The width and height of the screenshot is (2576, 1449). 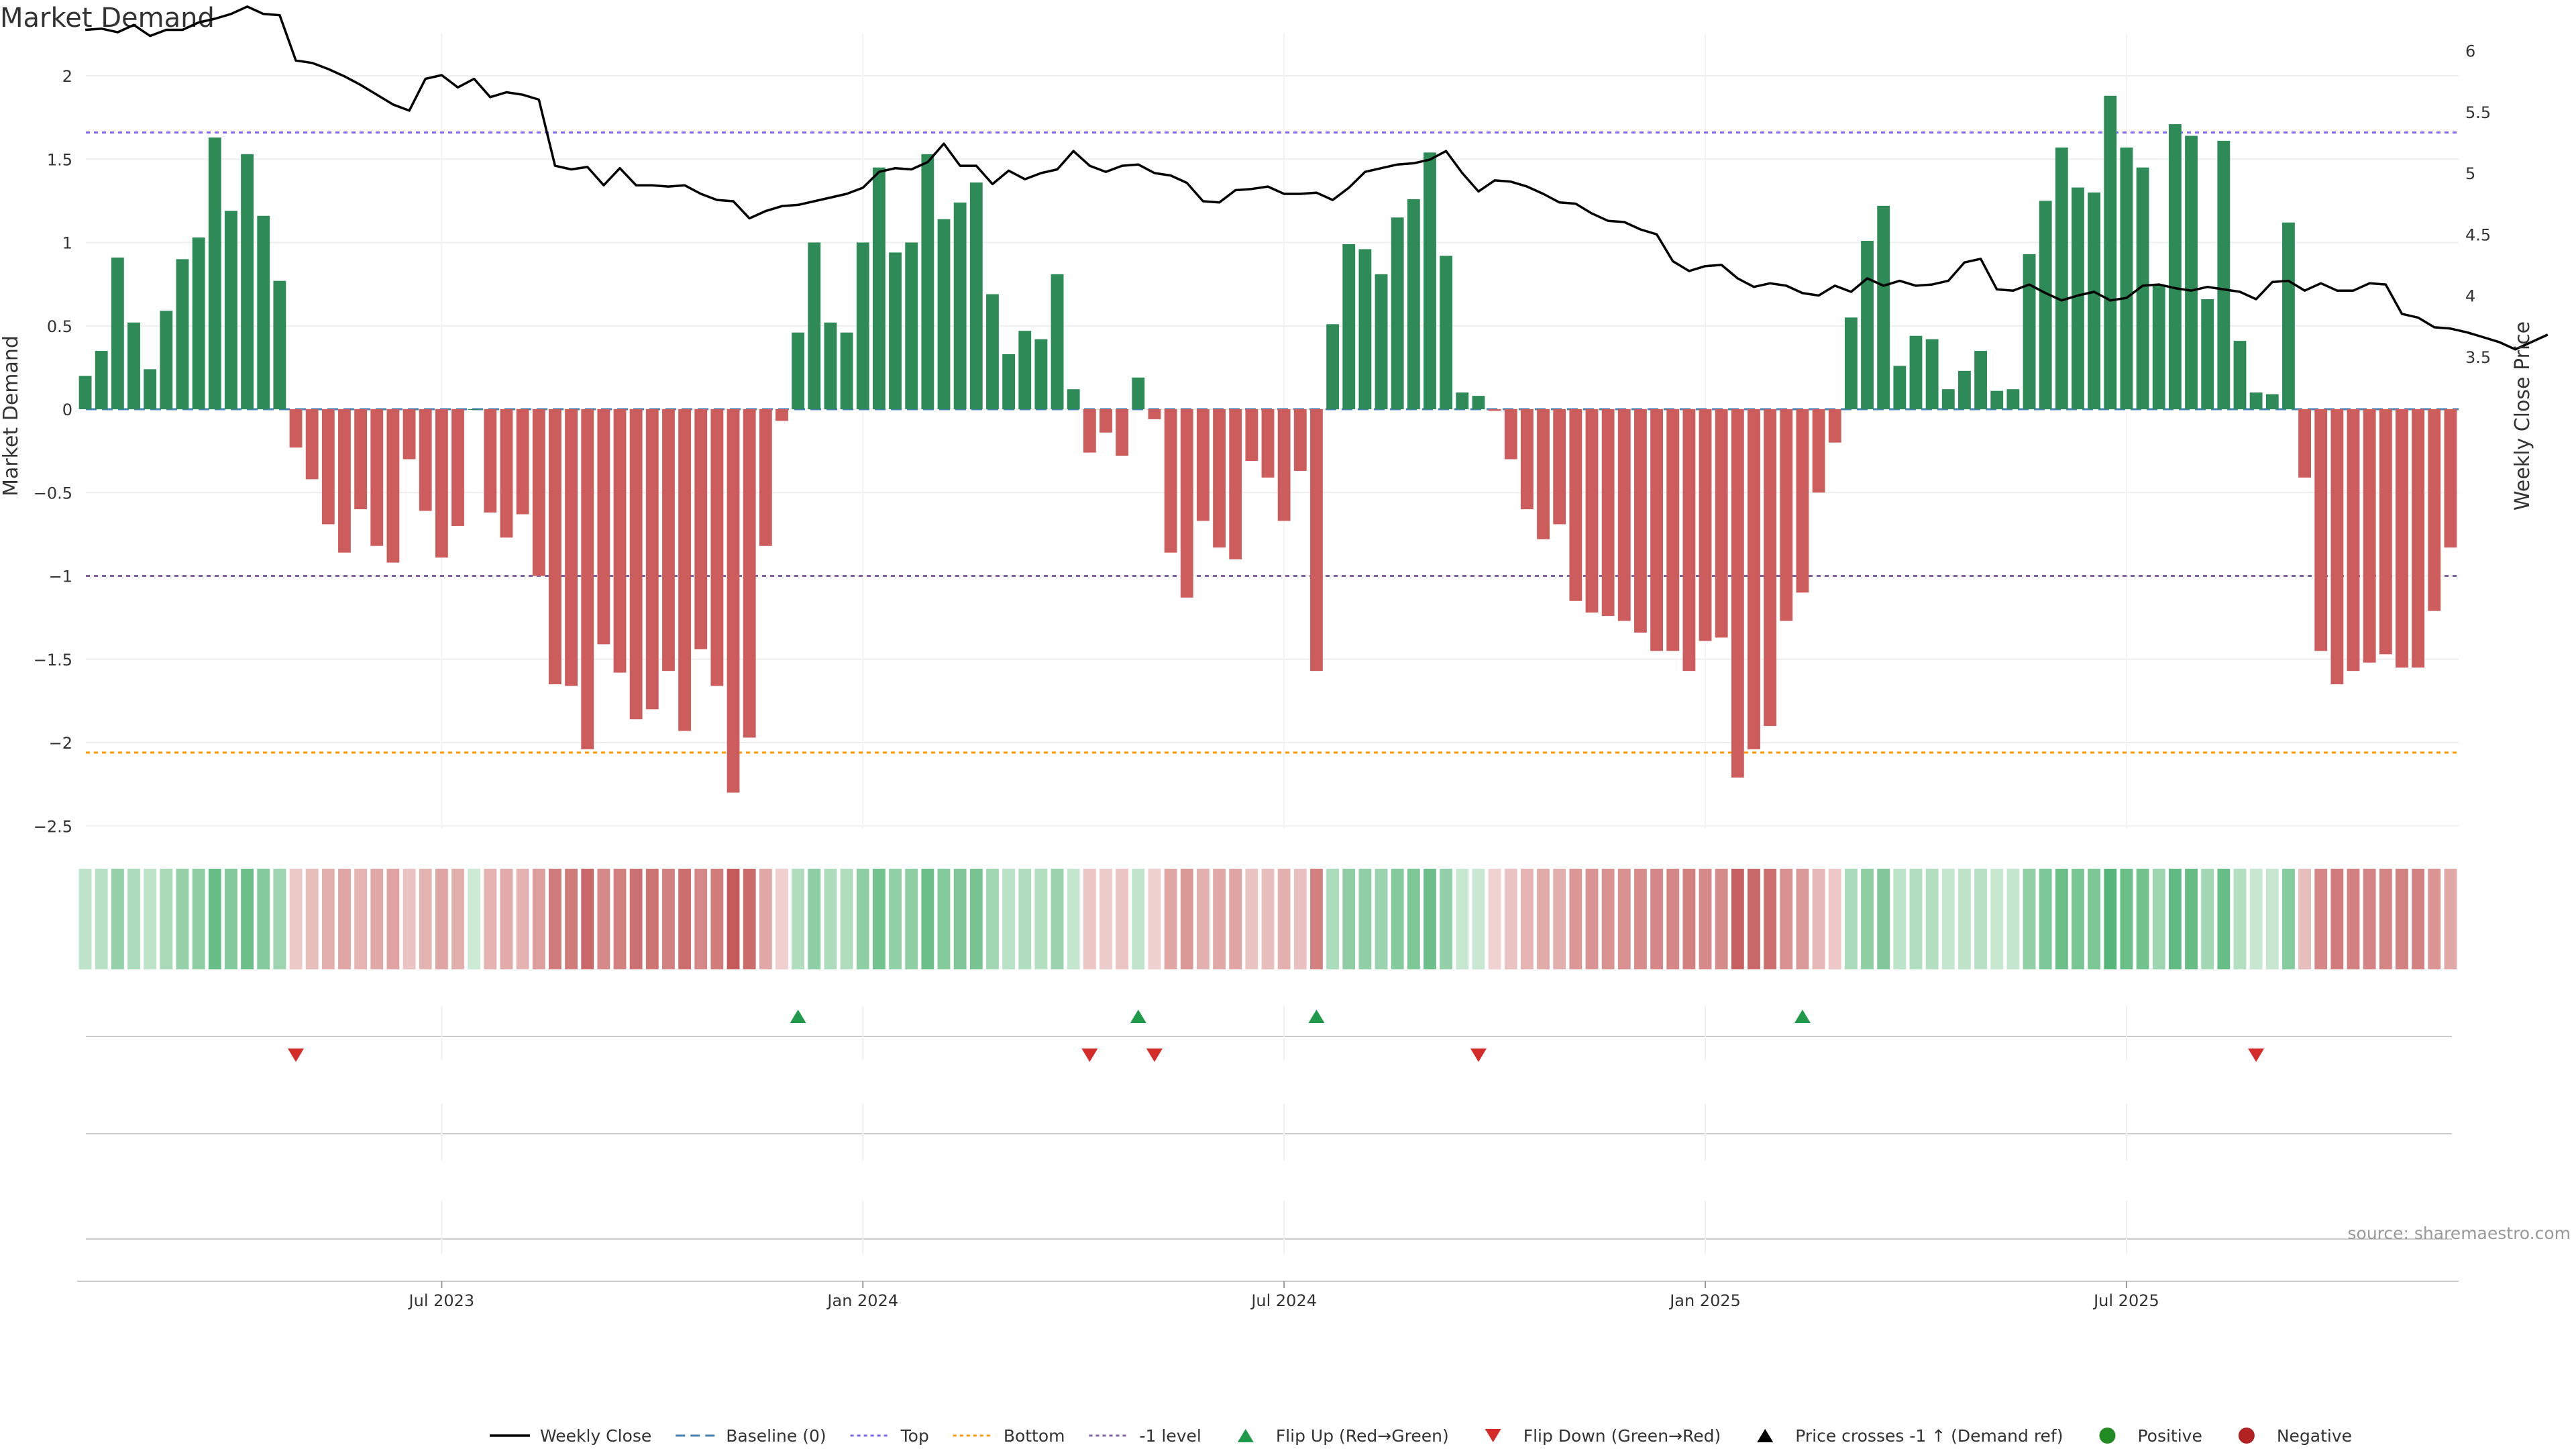 I want to click on legend-label: Bottom, so click(x=1034, y=1436).